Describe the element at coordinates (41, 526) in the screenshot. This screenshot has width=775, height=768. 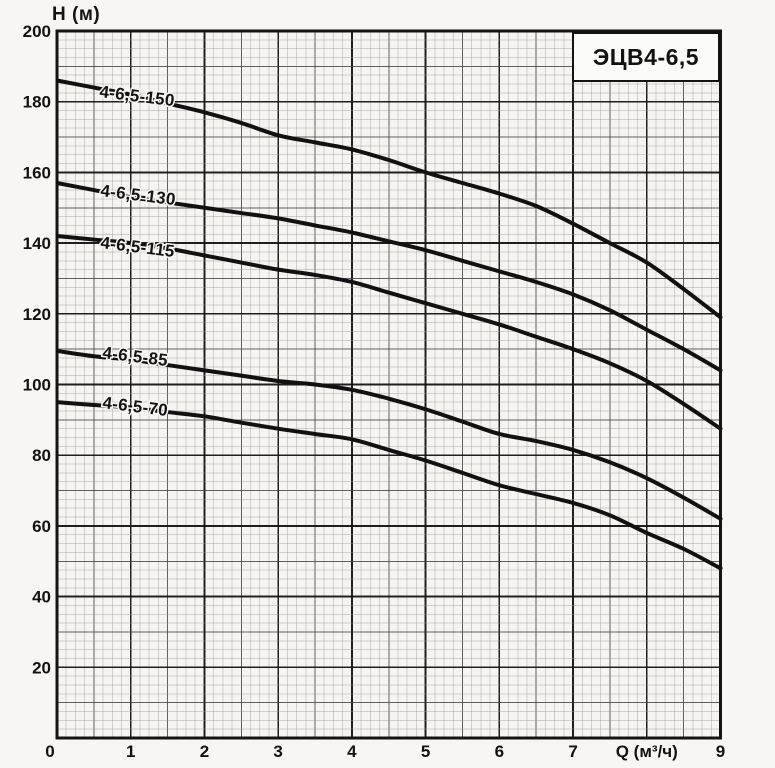
I see `y-tick-label: 60` at that location.